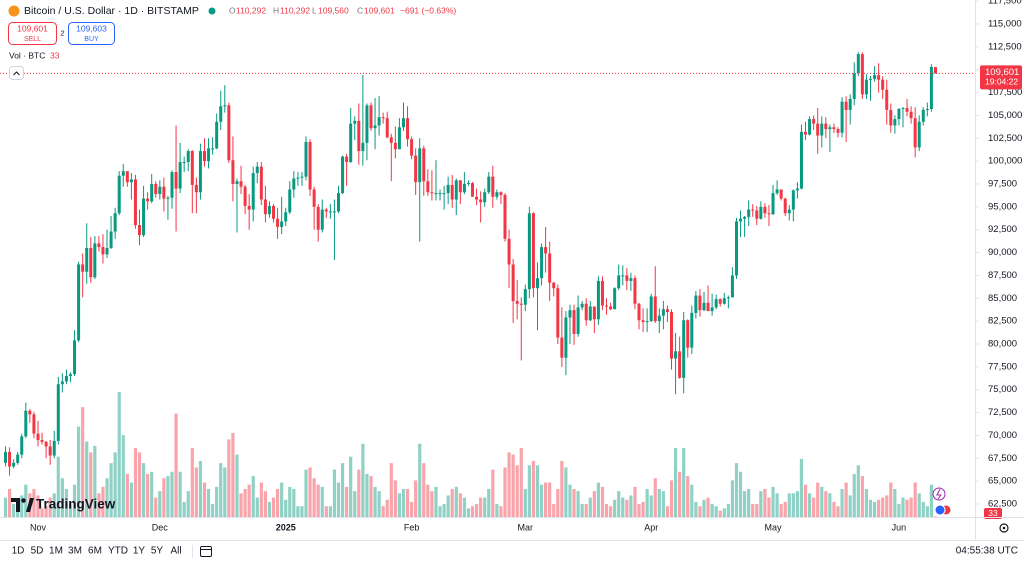 The width and height of the screenshot is (1024, 570). I want to click on spread: 2, so click(62, 32).